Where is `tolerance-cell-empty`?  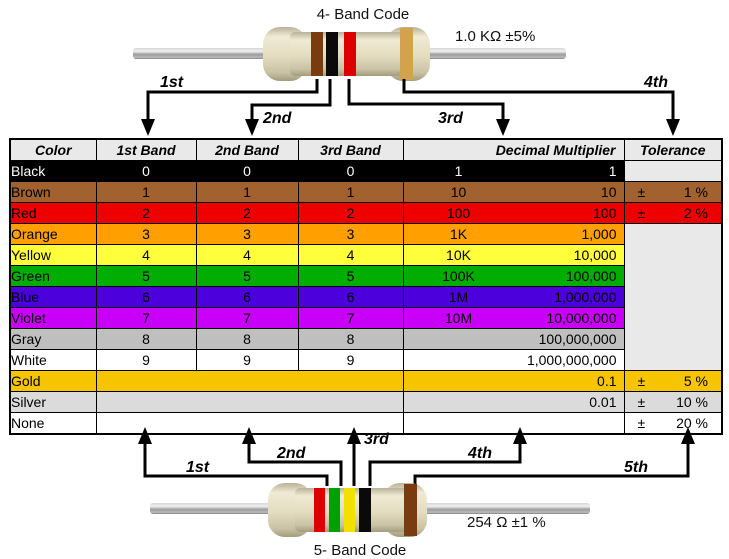
tolerance-cell-empty is located at coordinates (673, 171).